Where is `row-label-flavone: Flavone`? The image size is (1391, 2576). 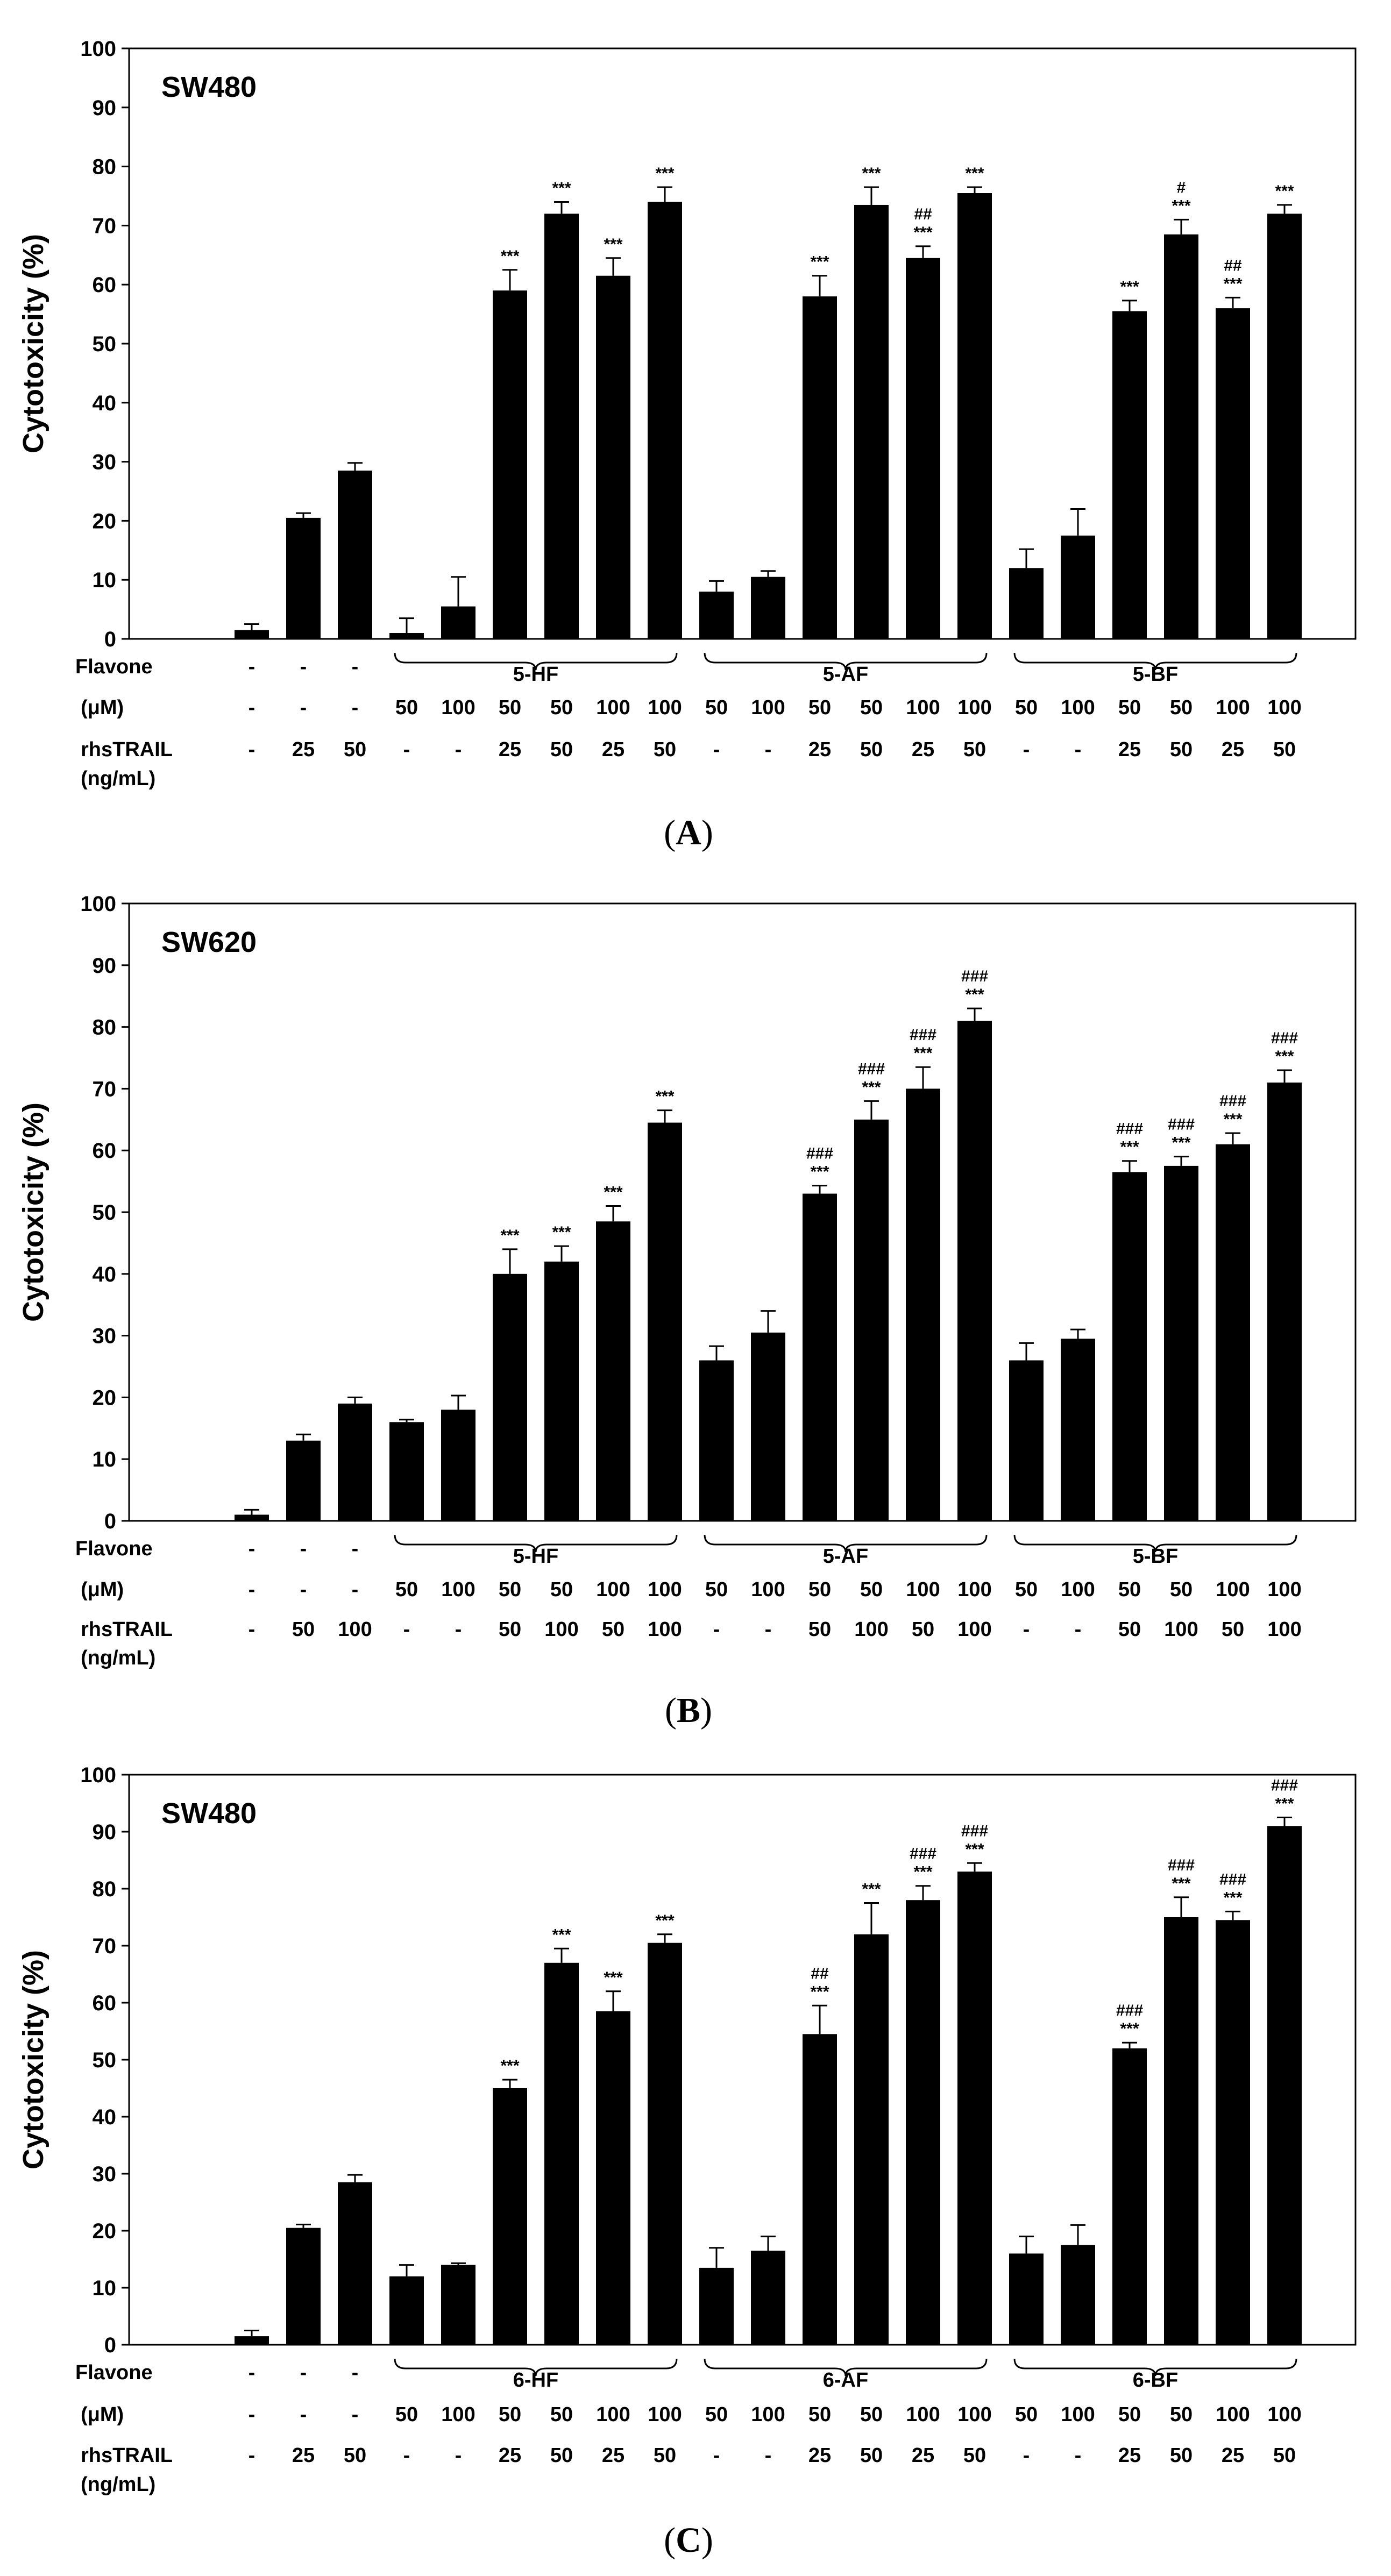 row-label-flavone: Flavone is located at coordinates (114, 2373).